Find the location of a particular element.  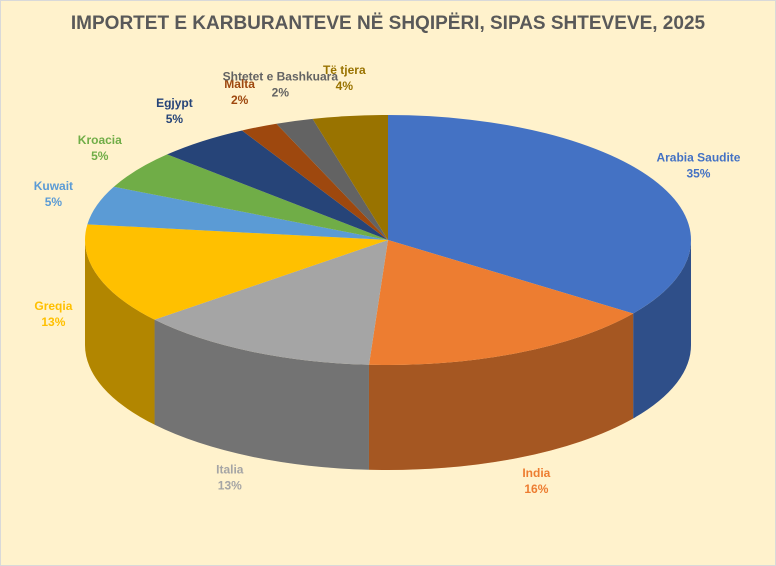

data-label-name: Arabia Saudite is located at coordinates (698, 157).